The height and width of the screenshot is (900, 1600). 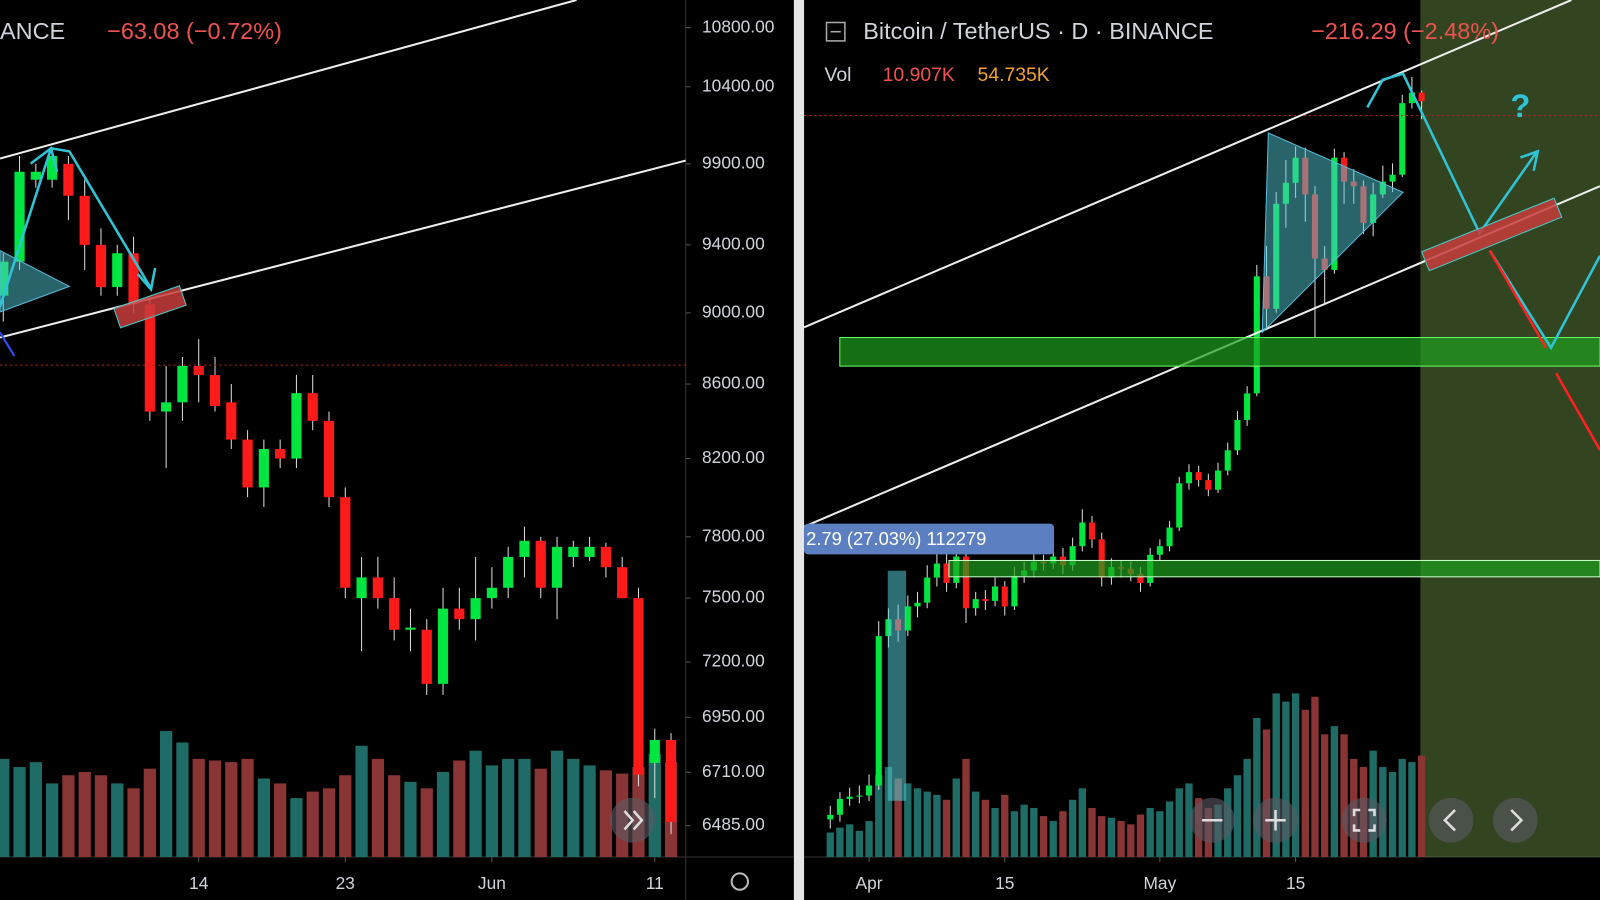 I want to click on scroll-right-button, so click(x=1515, y=820).